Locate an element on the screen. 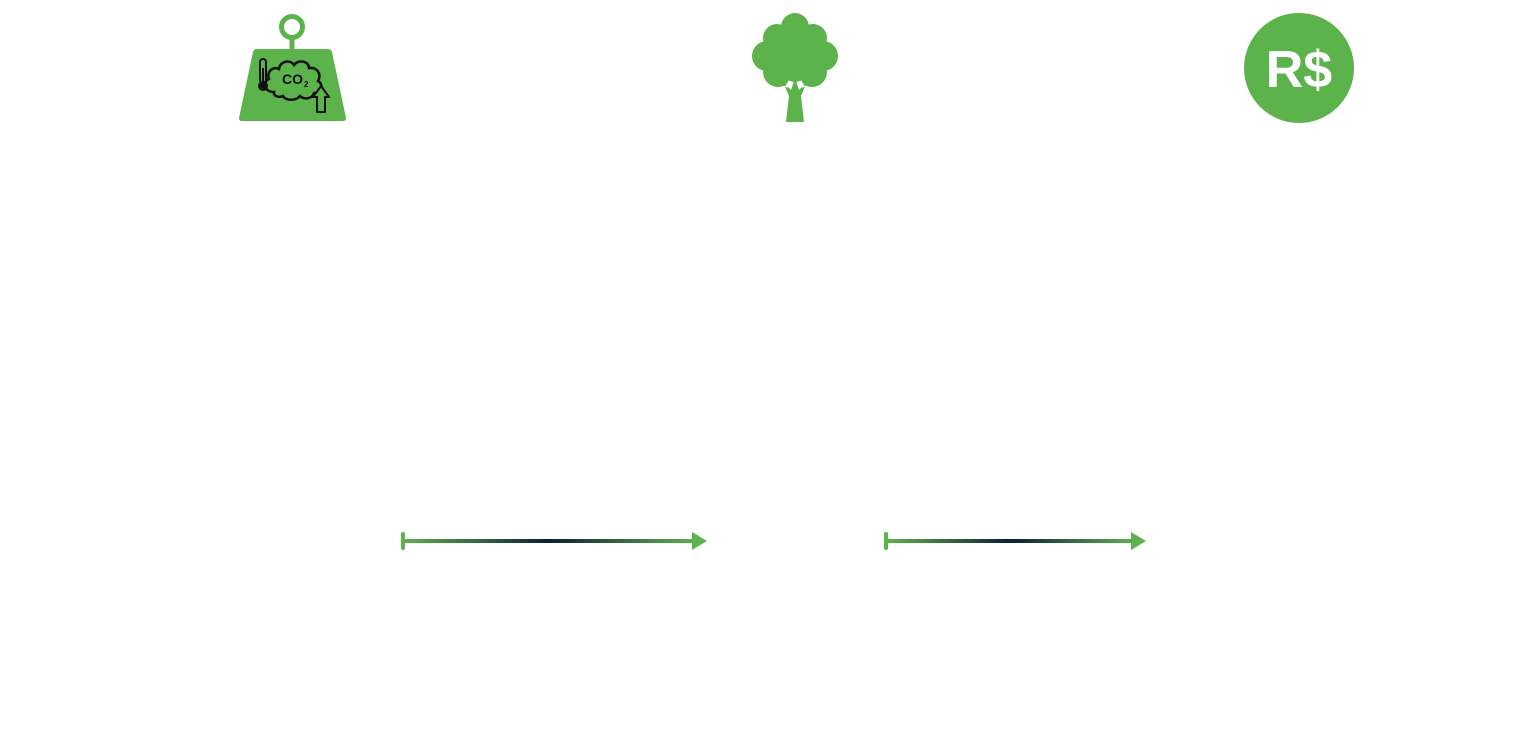  increase-arrow-icon is located at coordinates (321, 99).